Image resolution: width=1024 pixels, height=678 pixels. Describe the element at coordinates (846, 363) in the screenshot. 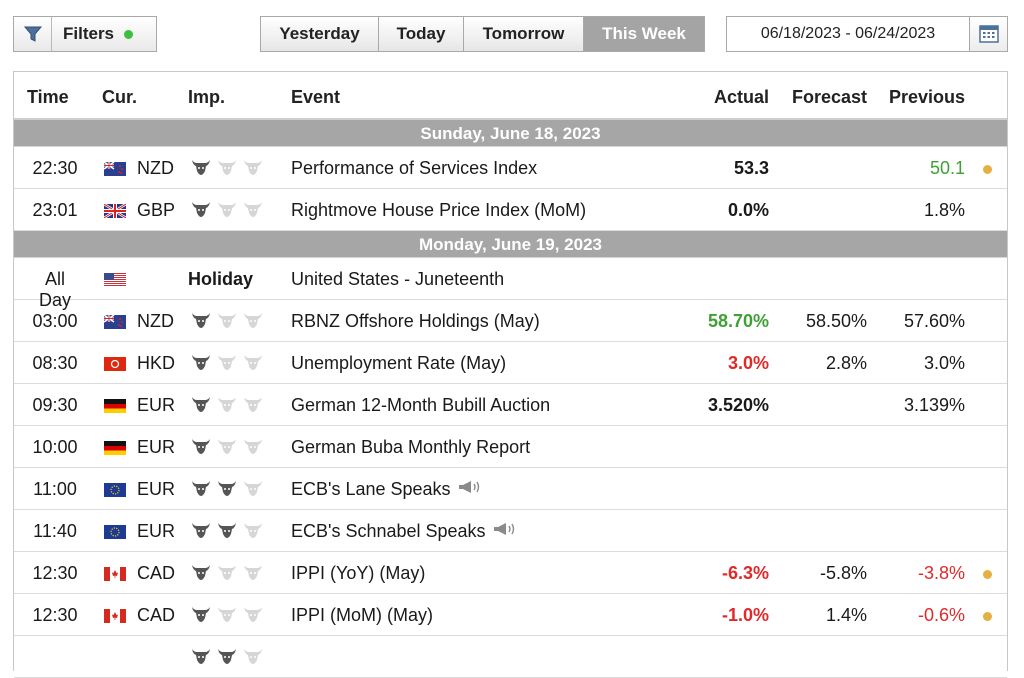

I see `event-forecast: 2.8%` at that location.